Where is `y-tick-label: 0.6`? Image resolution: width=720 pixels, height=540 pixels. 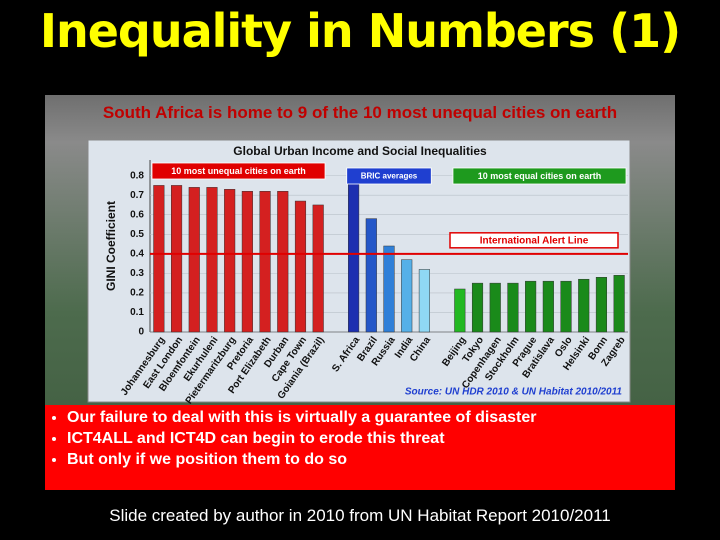 y-tick-label: 0.6 is located at coordinates (137, 214).